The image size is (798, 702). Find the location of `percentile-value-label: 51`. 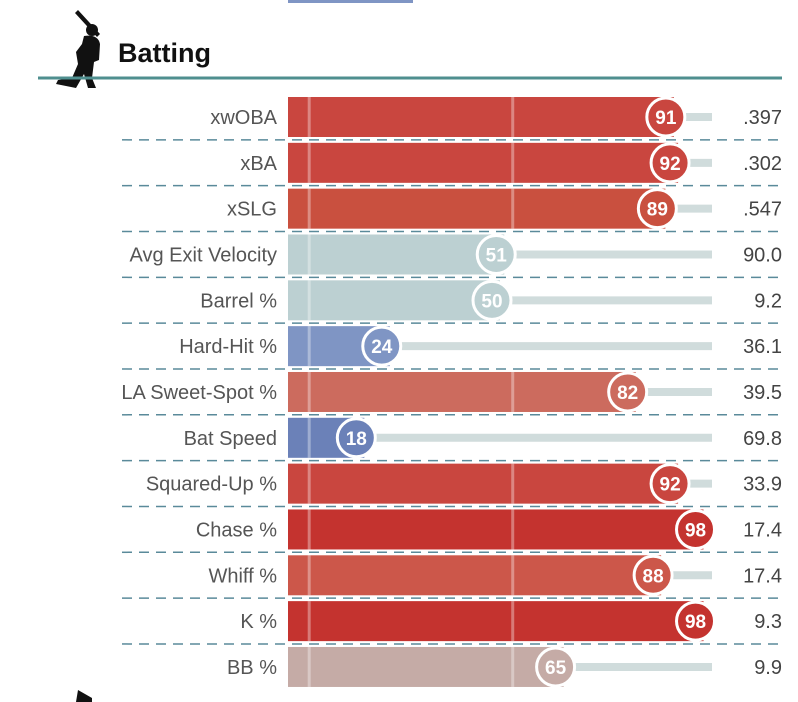

percentile-value-label: 51 is located at coordinates (497, 255).